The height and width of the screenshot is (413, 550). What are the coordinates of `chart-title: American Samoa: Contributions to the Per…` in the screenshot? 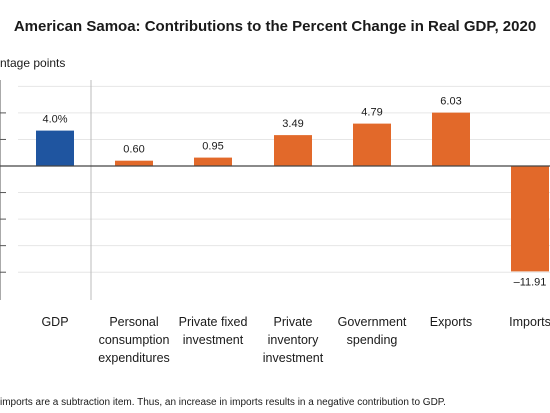 It's located at (275, 26).